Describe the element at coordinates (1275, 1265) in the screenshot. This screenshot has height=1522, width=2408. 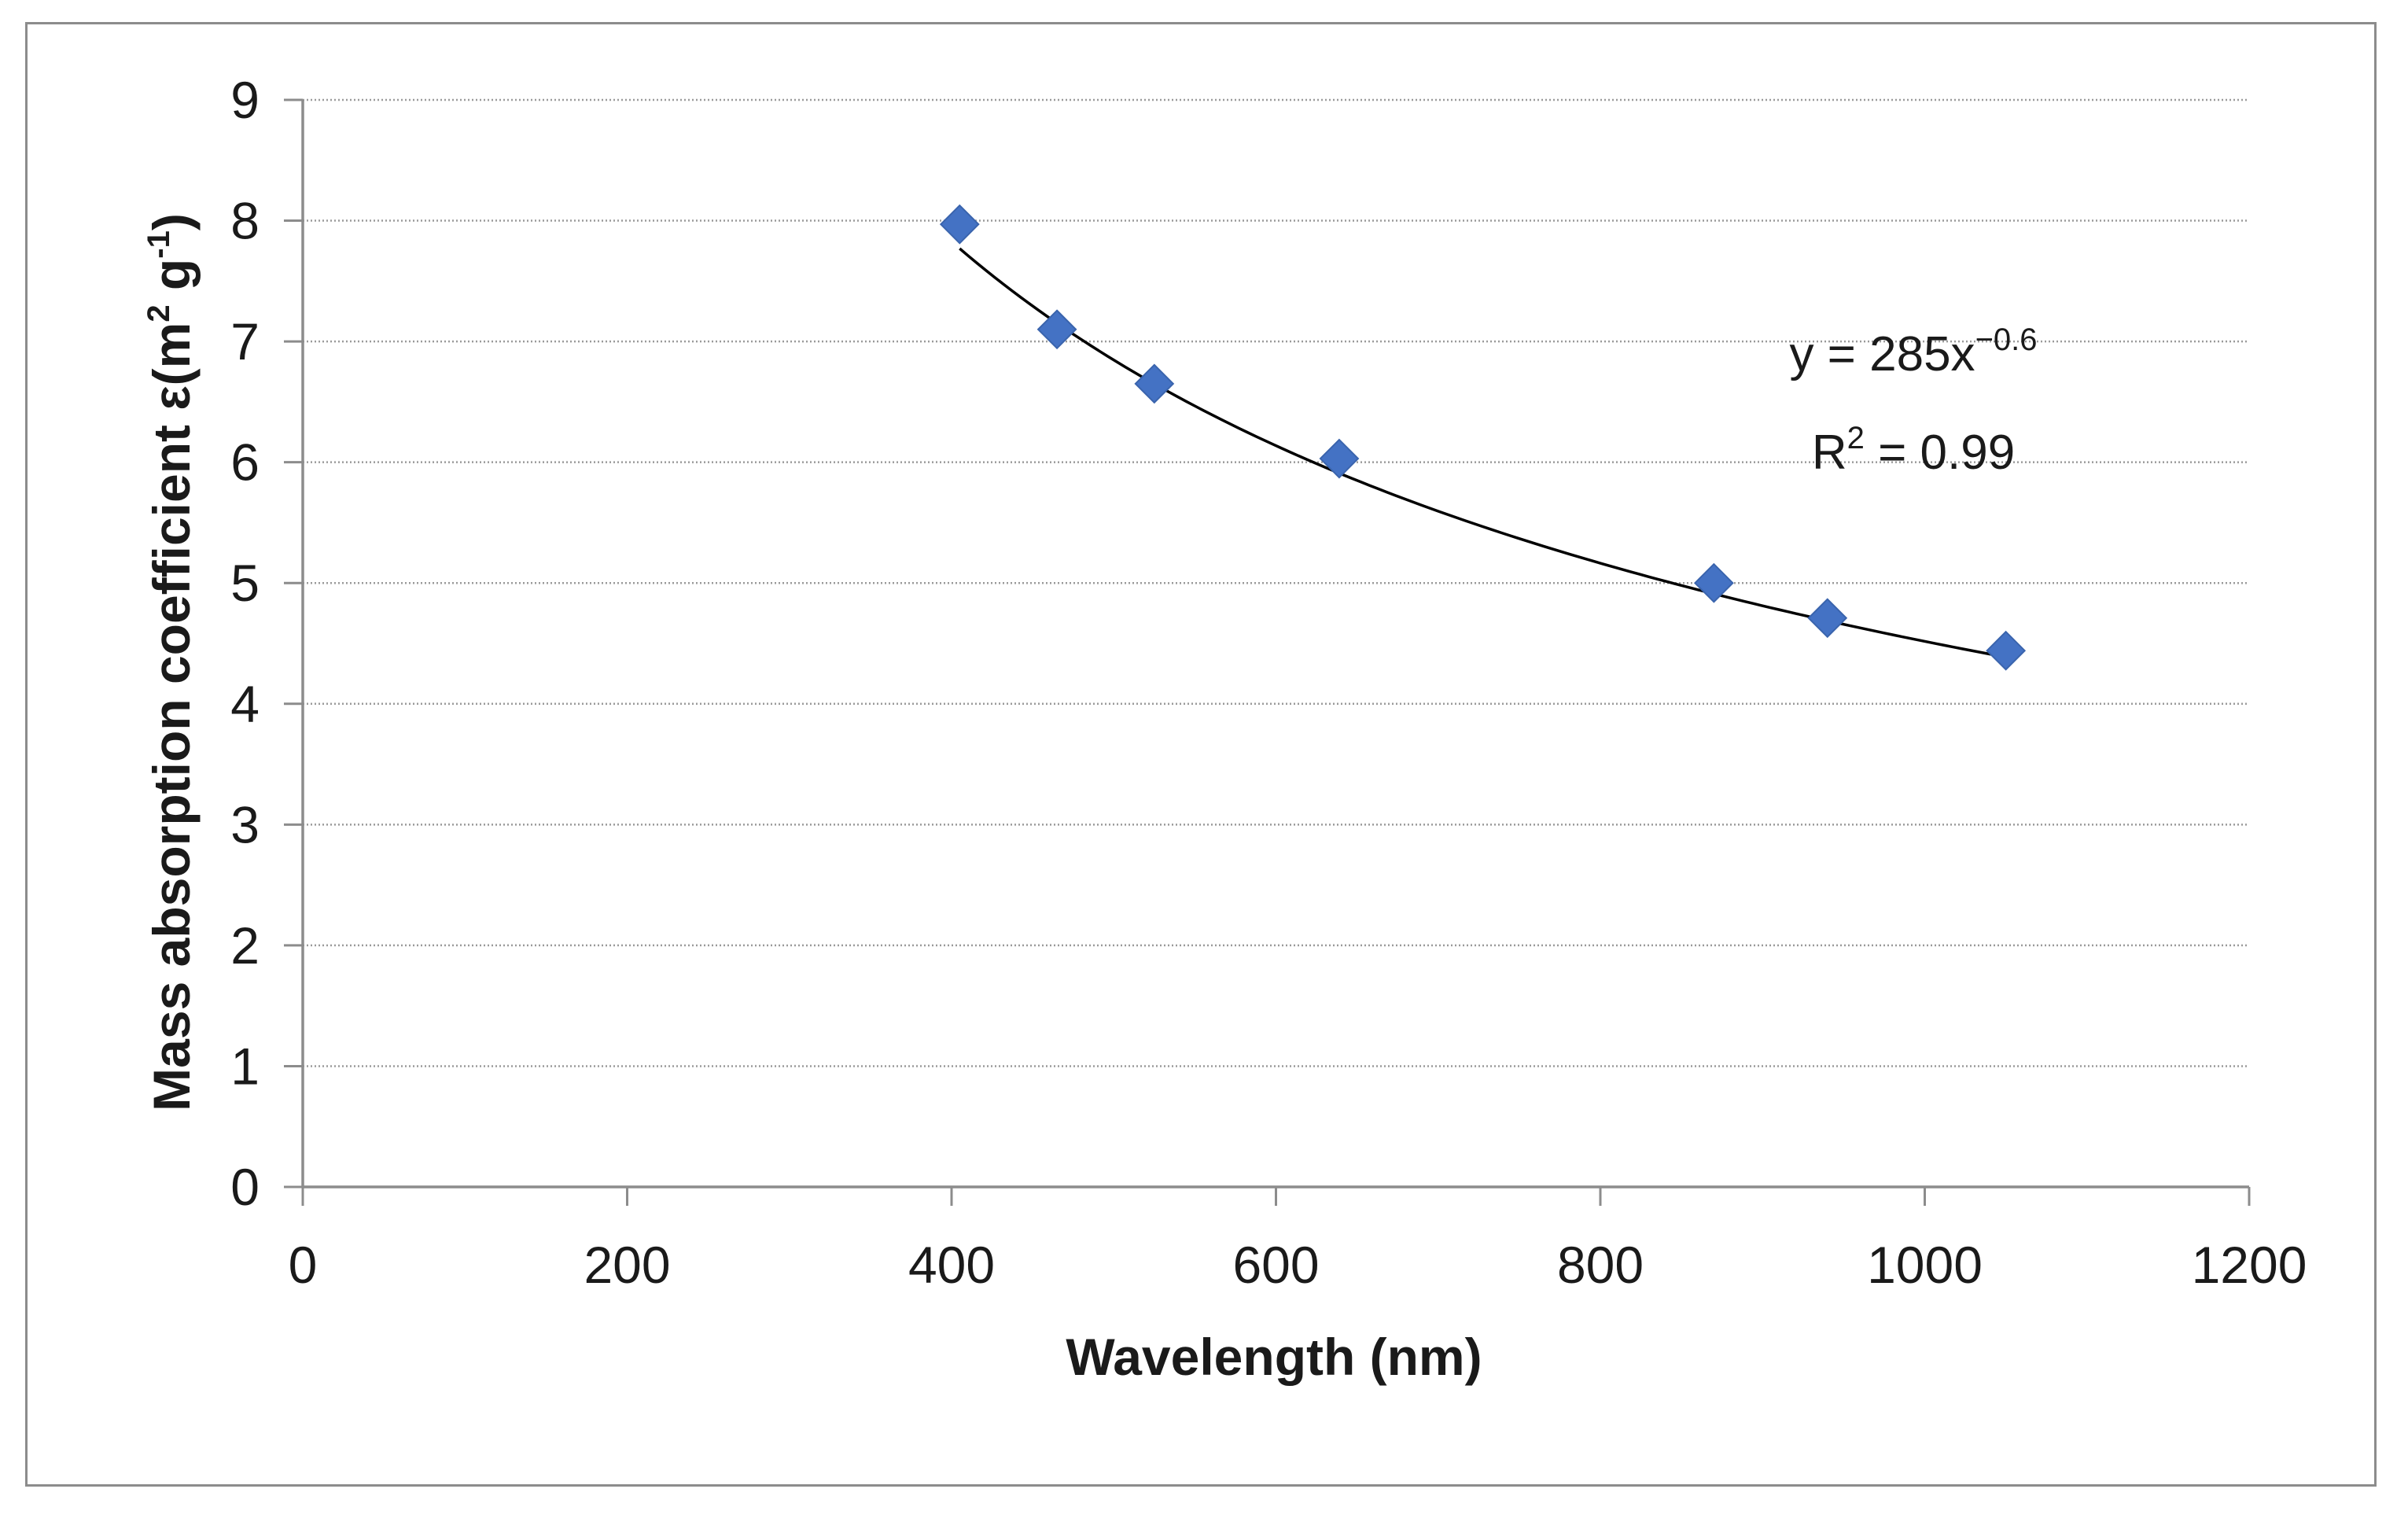
I see `x-tick-label: 600` at that location.